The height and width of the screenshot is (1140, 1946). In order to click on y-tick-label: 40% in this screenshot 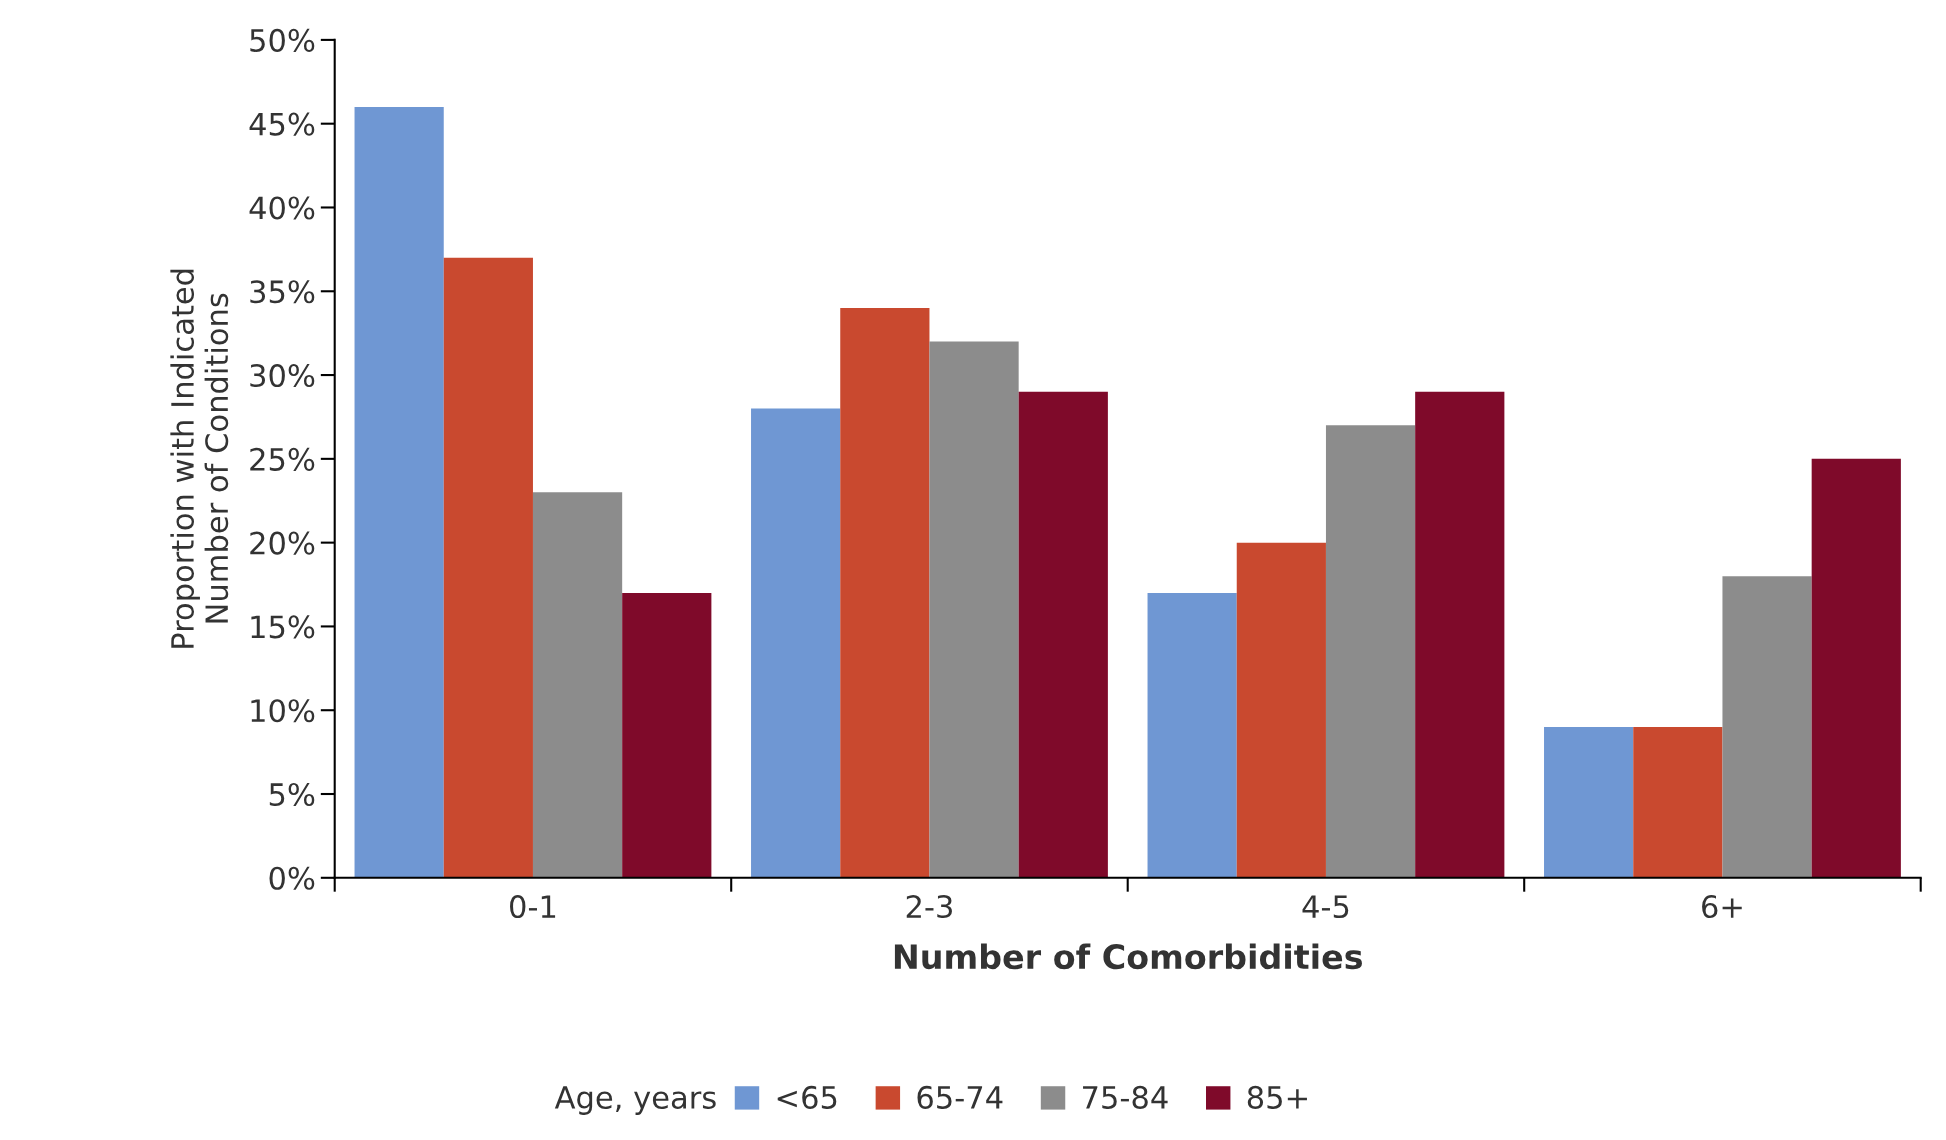, I will do `click(282, 208)`.